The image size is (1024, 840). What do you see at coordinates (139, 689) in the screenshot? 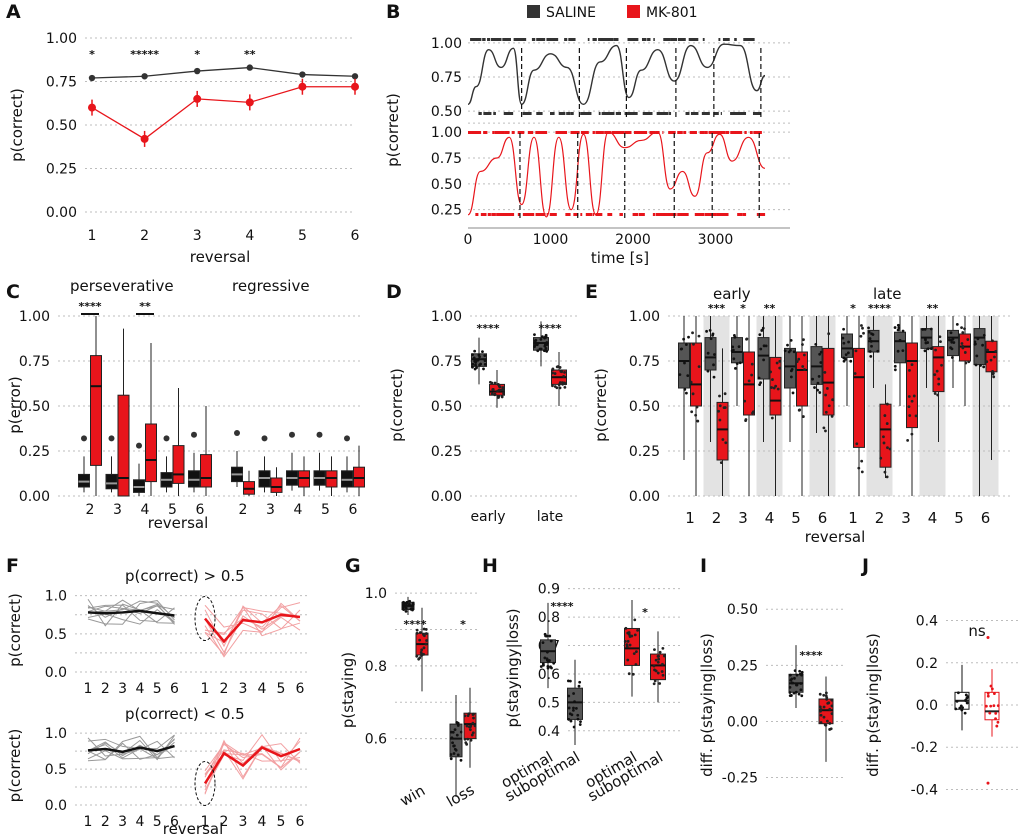
I see `f-x-tick: 4` at bounding box center [139, 689].